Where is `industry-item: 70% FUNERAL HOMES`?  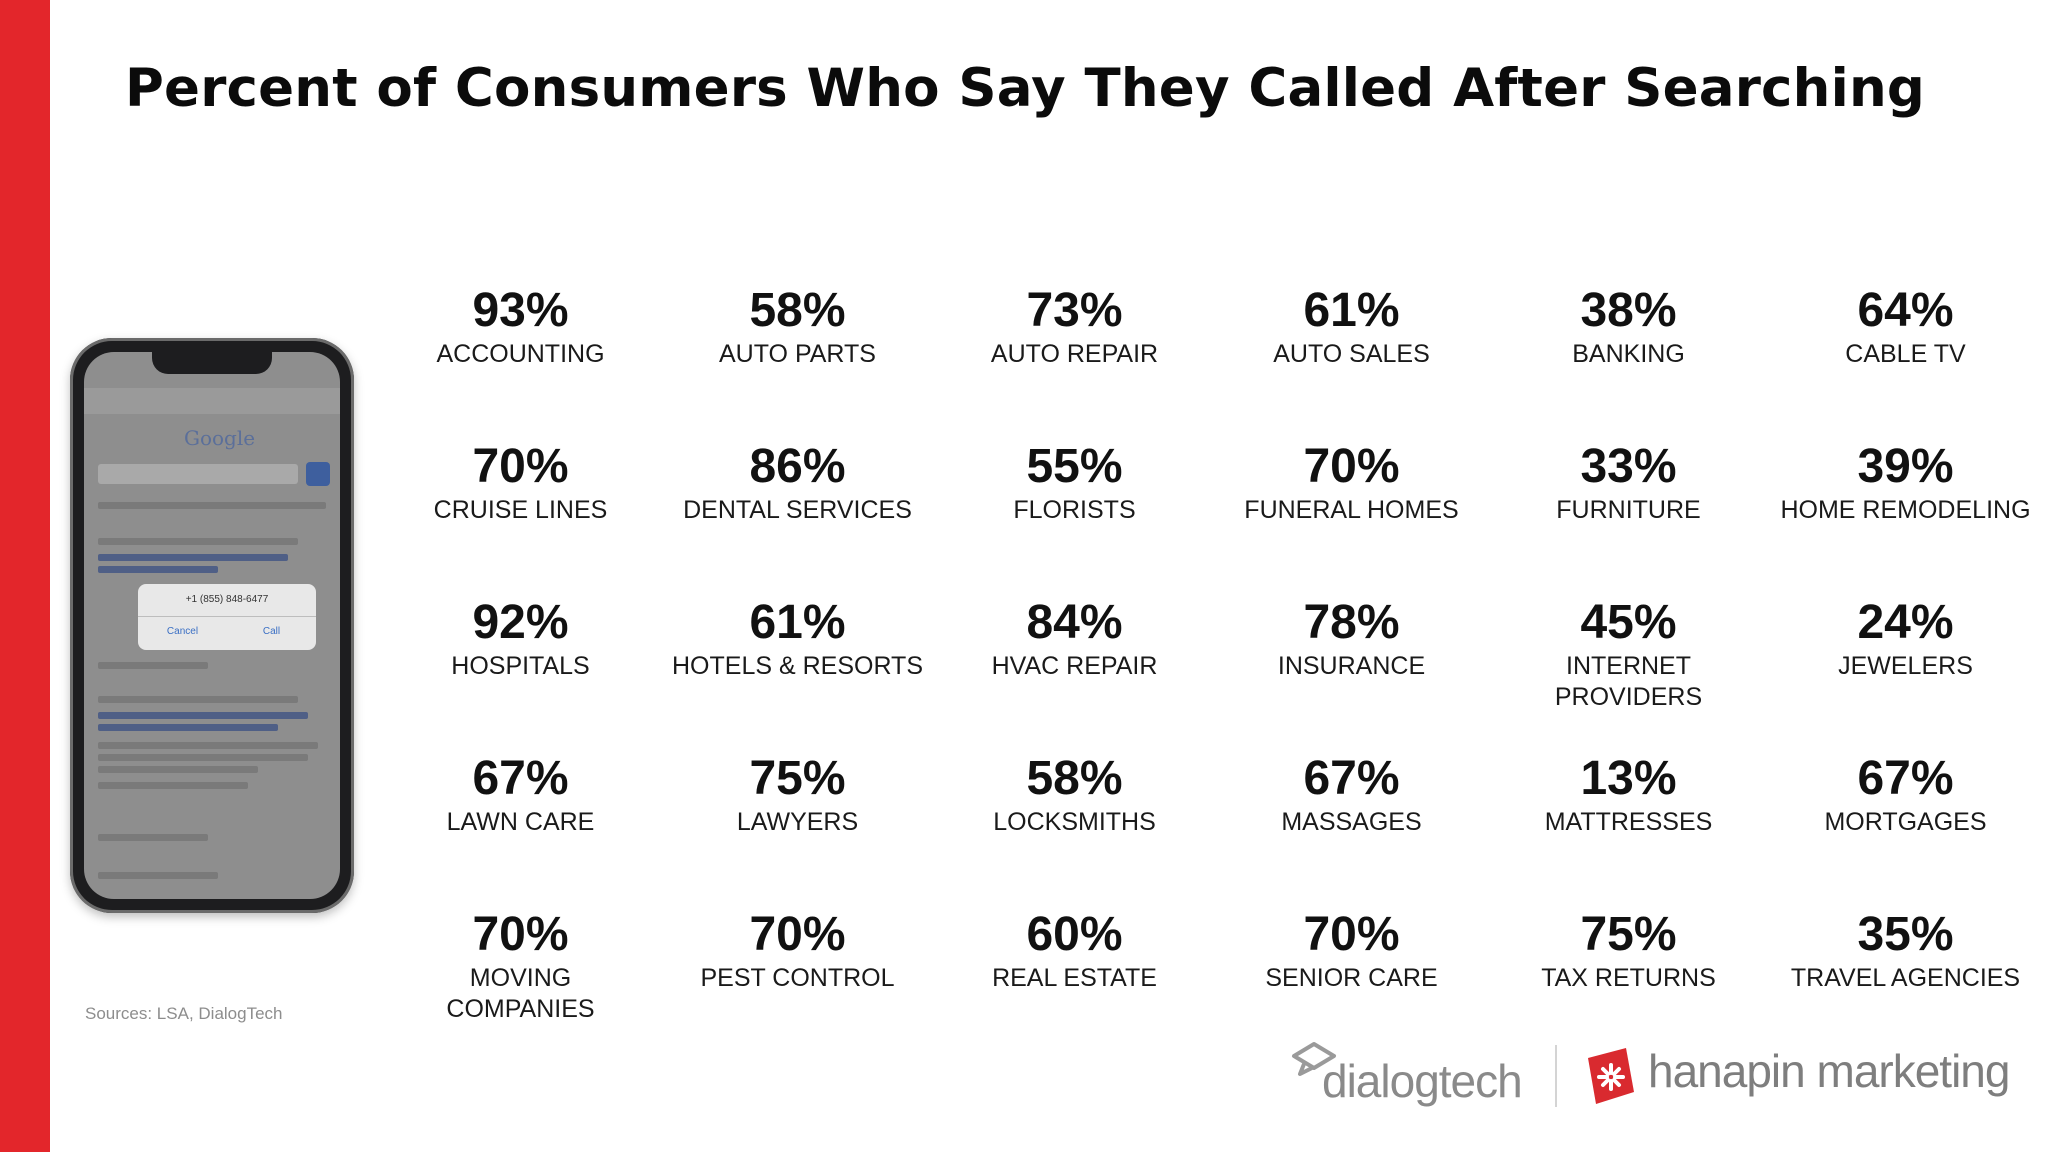
industry-item: 70% FUNERAL HOMES is located at coordinates (1351, 517).